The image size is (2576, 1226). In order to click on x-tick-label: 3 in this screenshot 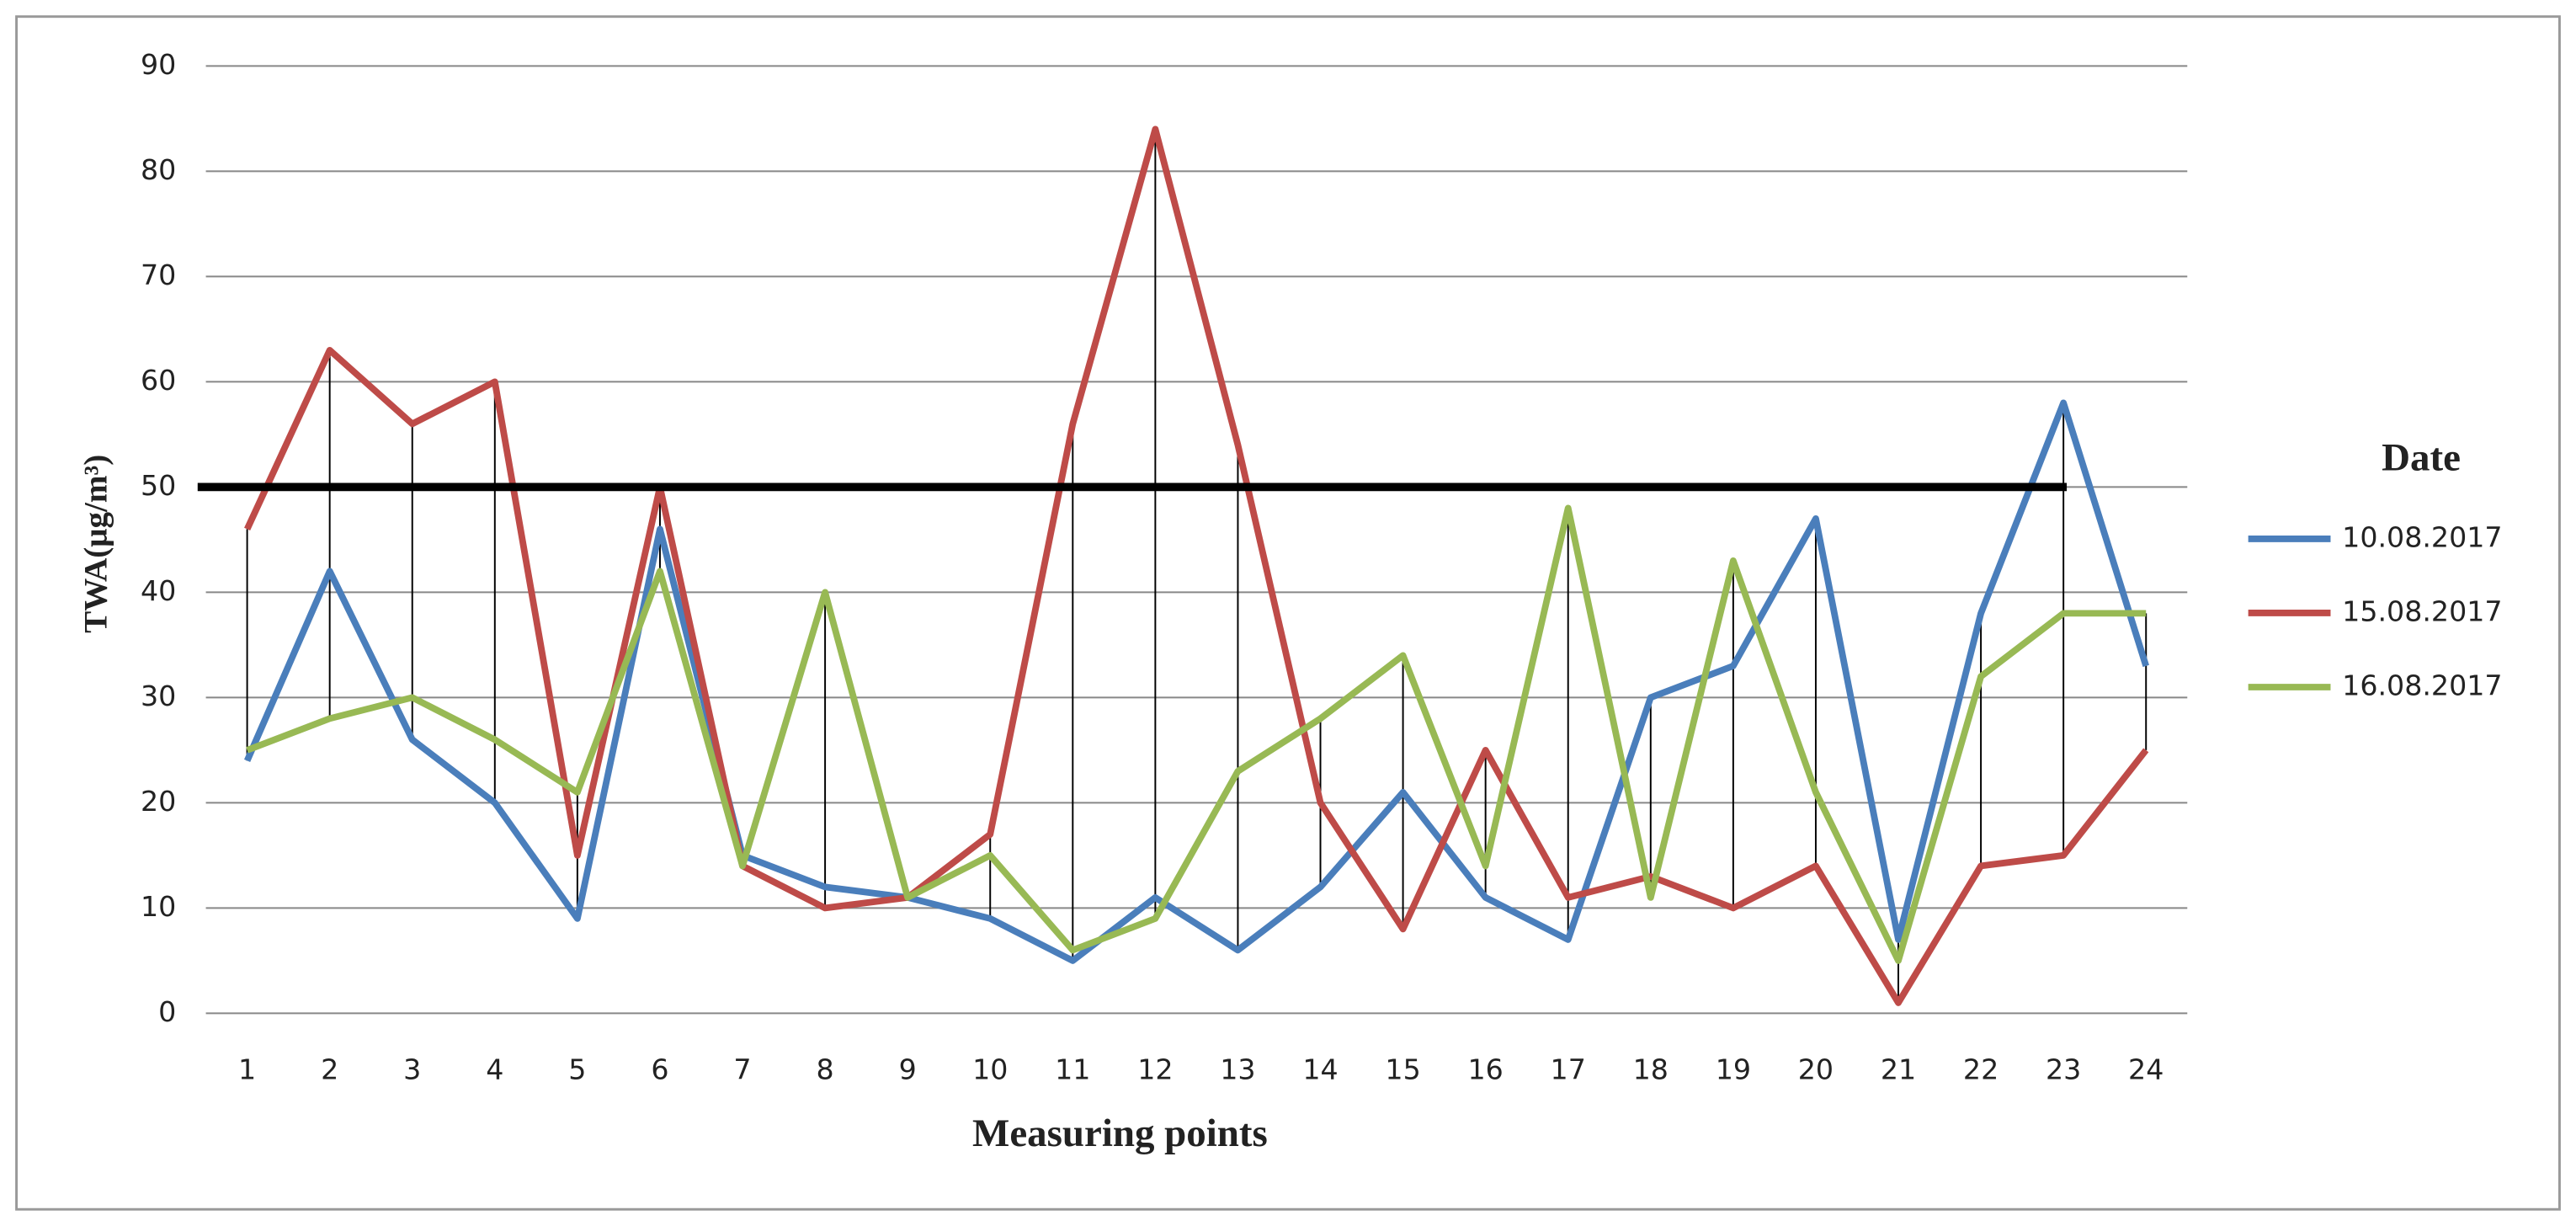, I will do `click(412, 1069)`.